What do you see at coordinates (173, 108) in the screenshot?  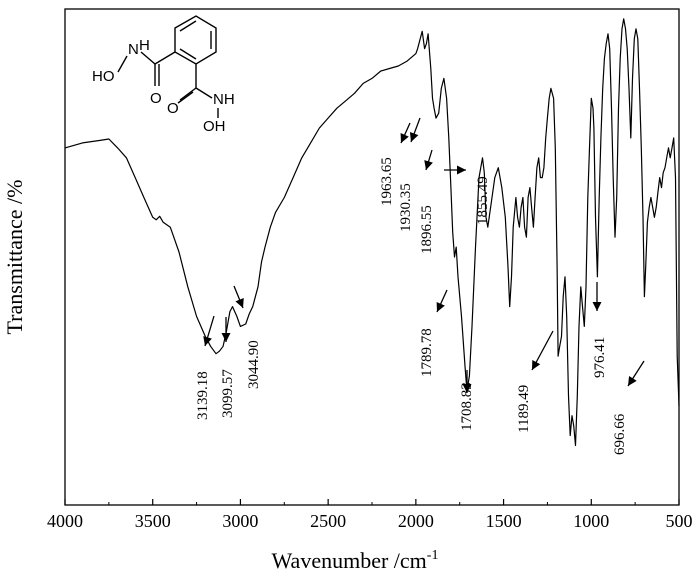 I see `mol-atom-o-lower: O` at bounding box center [173, 108].